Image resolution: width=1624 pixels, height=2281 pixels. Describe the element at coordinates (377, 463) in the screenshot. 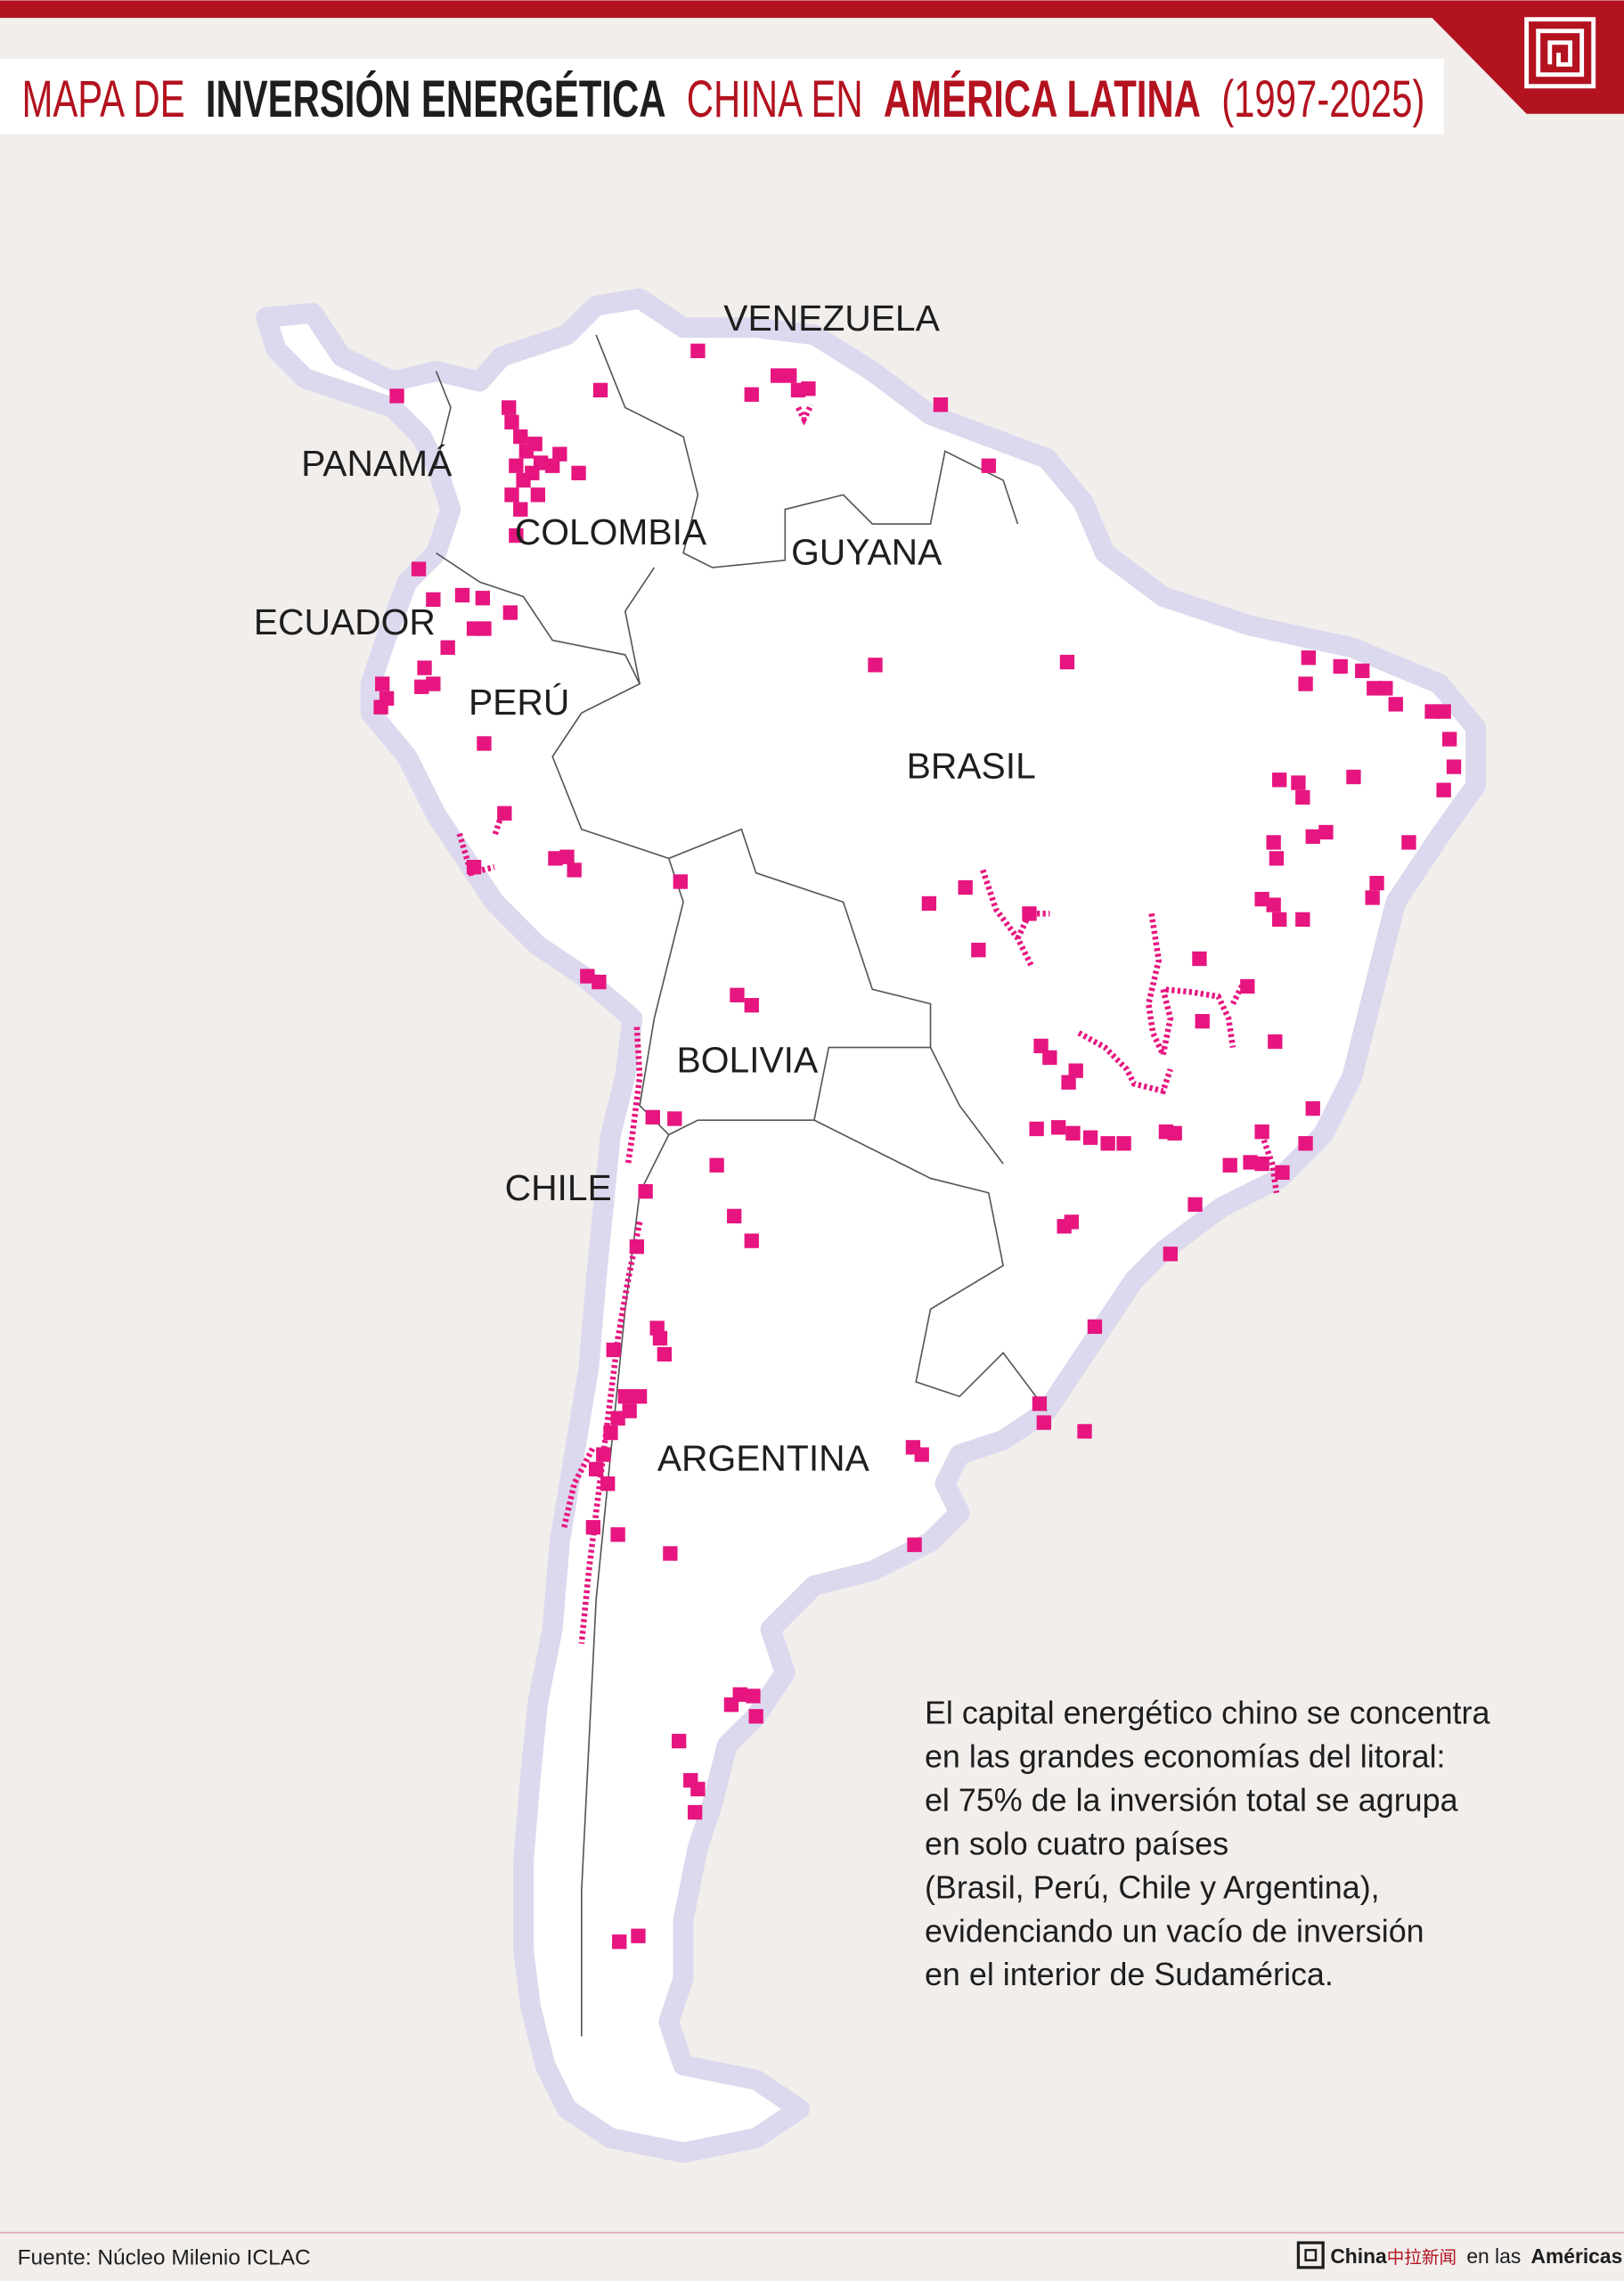

I see `country-label: PANAMÁ` at that location.